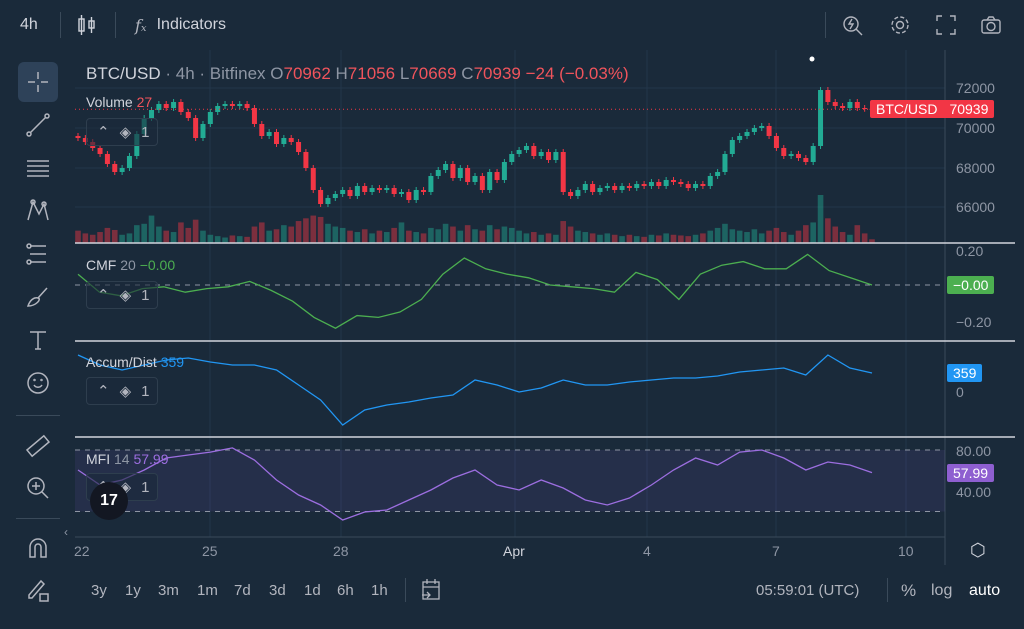  Describe the element at coordinates (87, 25) in the screenshot. I see `candles-icon` at that location.